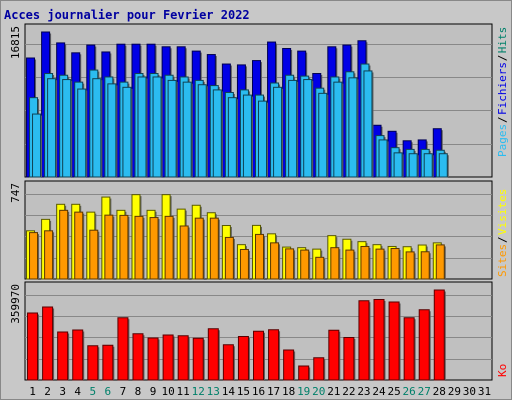 The height and width of the screenshot is (401, 512). What do you see at coordinates (15, 193) in the screenshot?
I see `y-max-label: 747` at bounding box center [15, 193].